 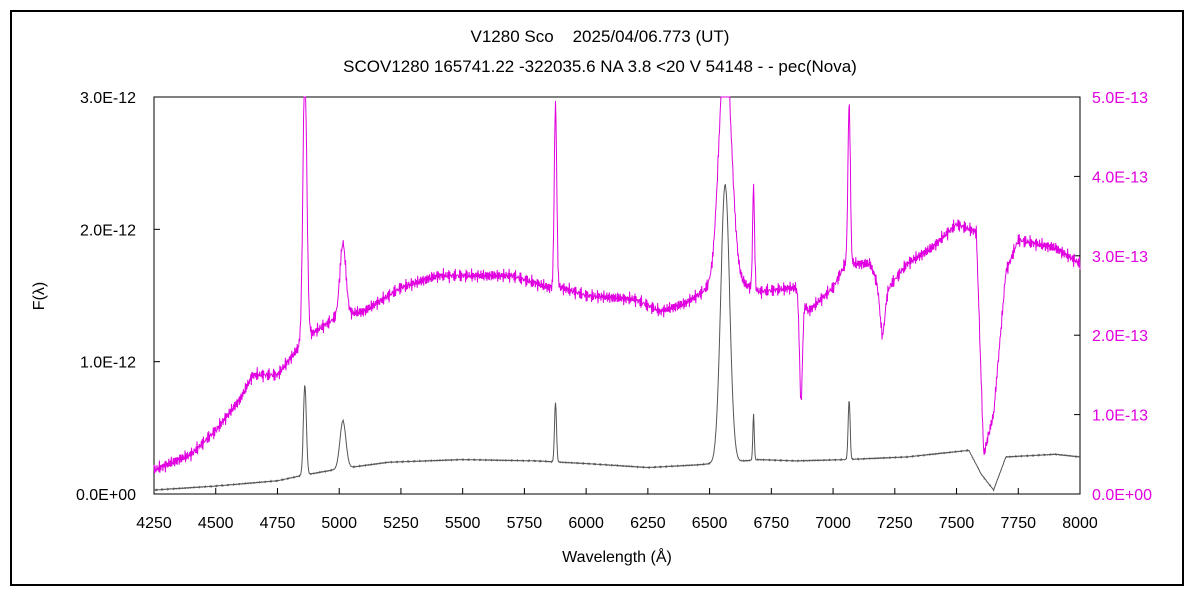 I want to click on right-tick-label: 0.0E+00, so click(x=1122, y=495).